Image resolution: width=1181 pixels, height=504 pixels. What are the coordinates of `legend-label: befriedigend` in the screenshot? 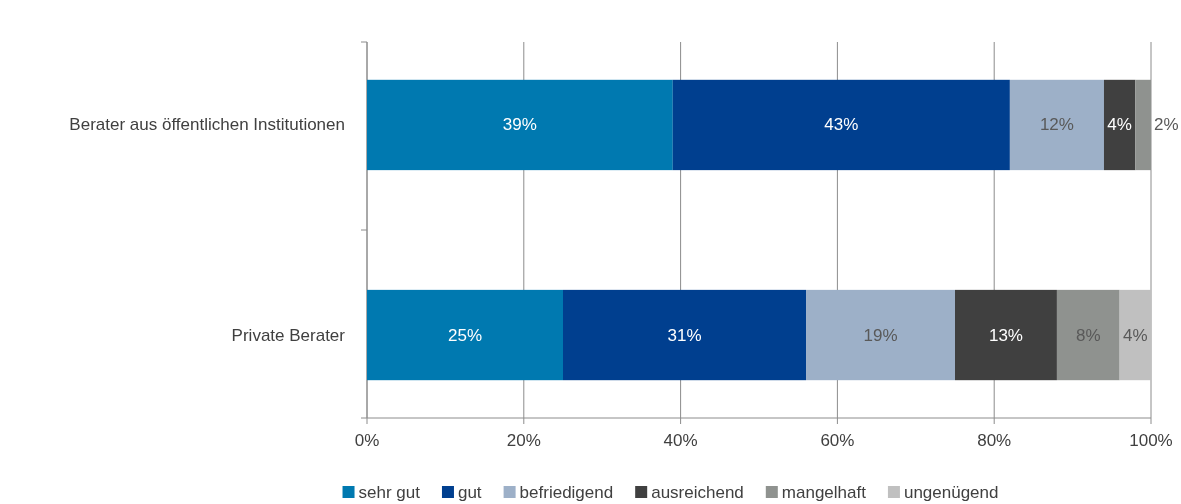 It's located at (566, 492).